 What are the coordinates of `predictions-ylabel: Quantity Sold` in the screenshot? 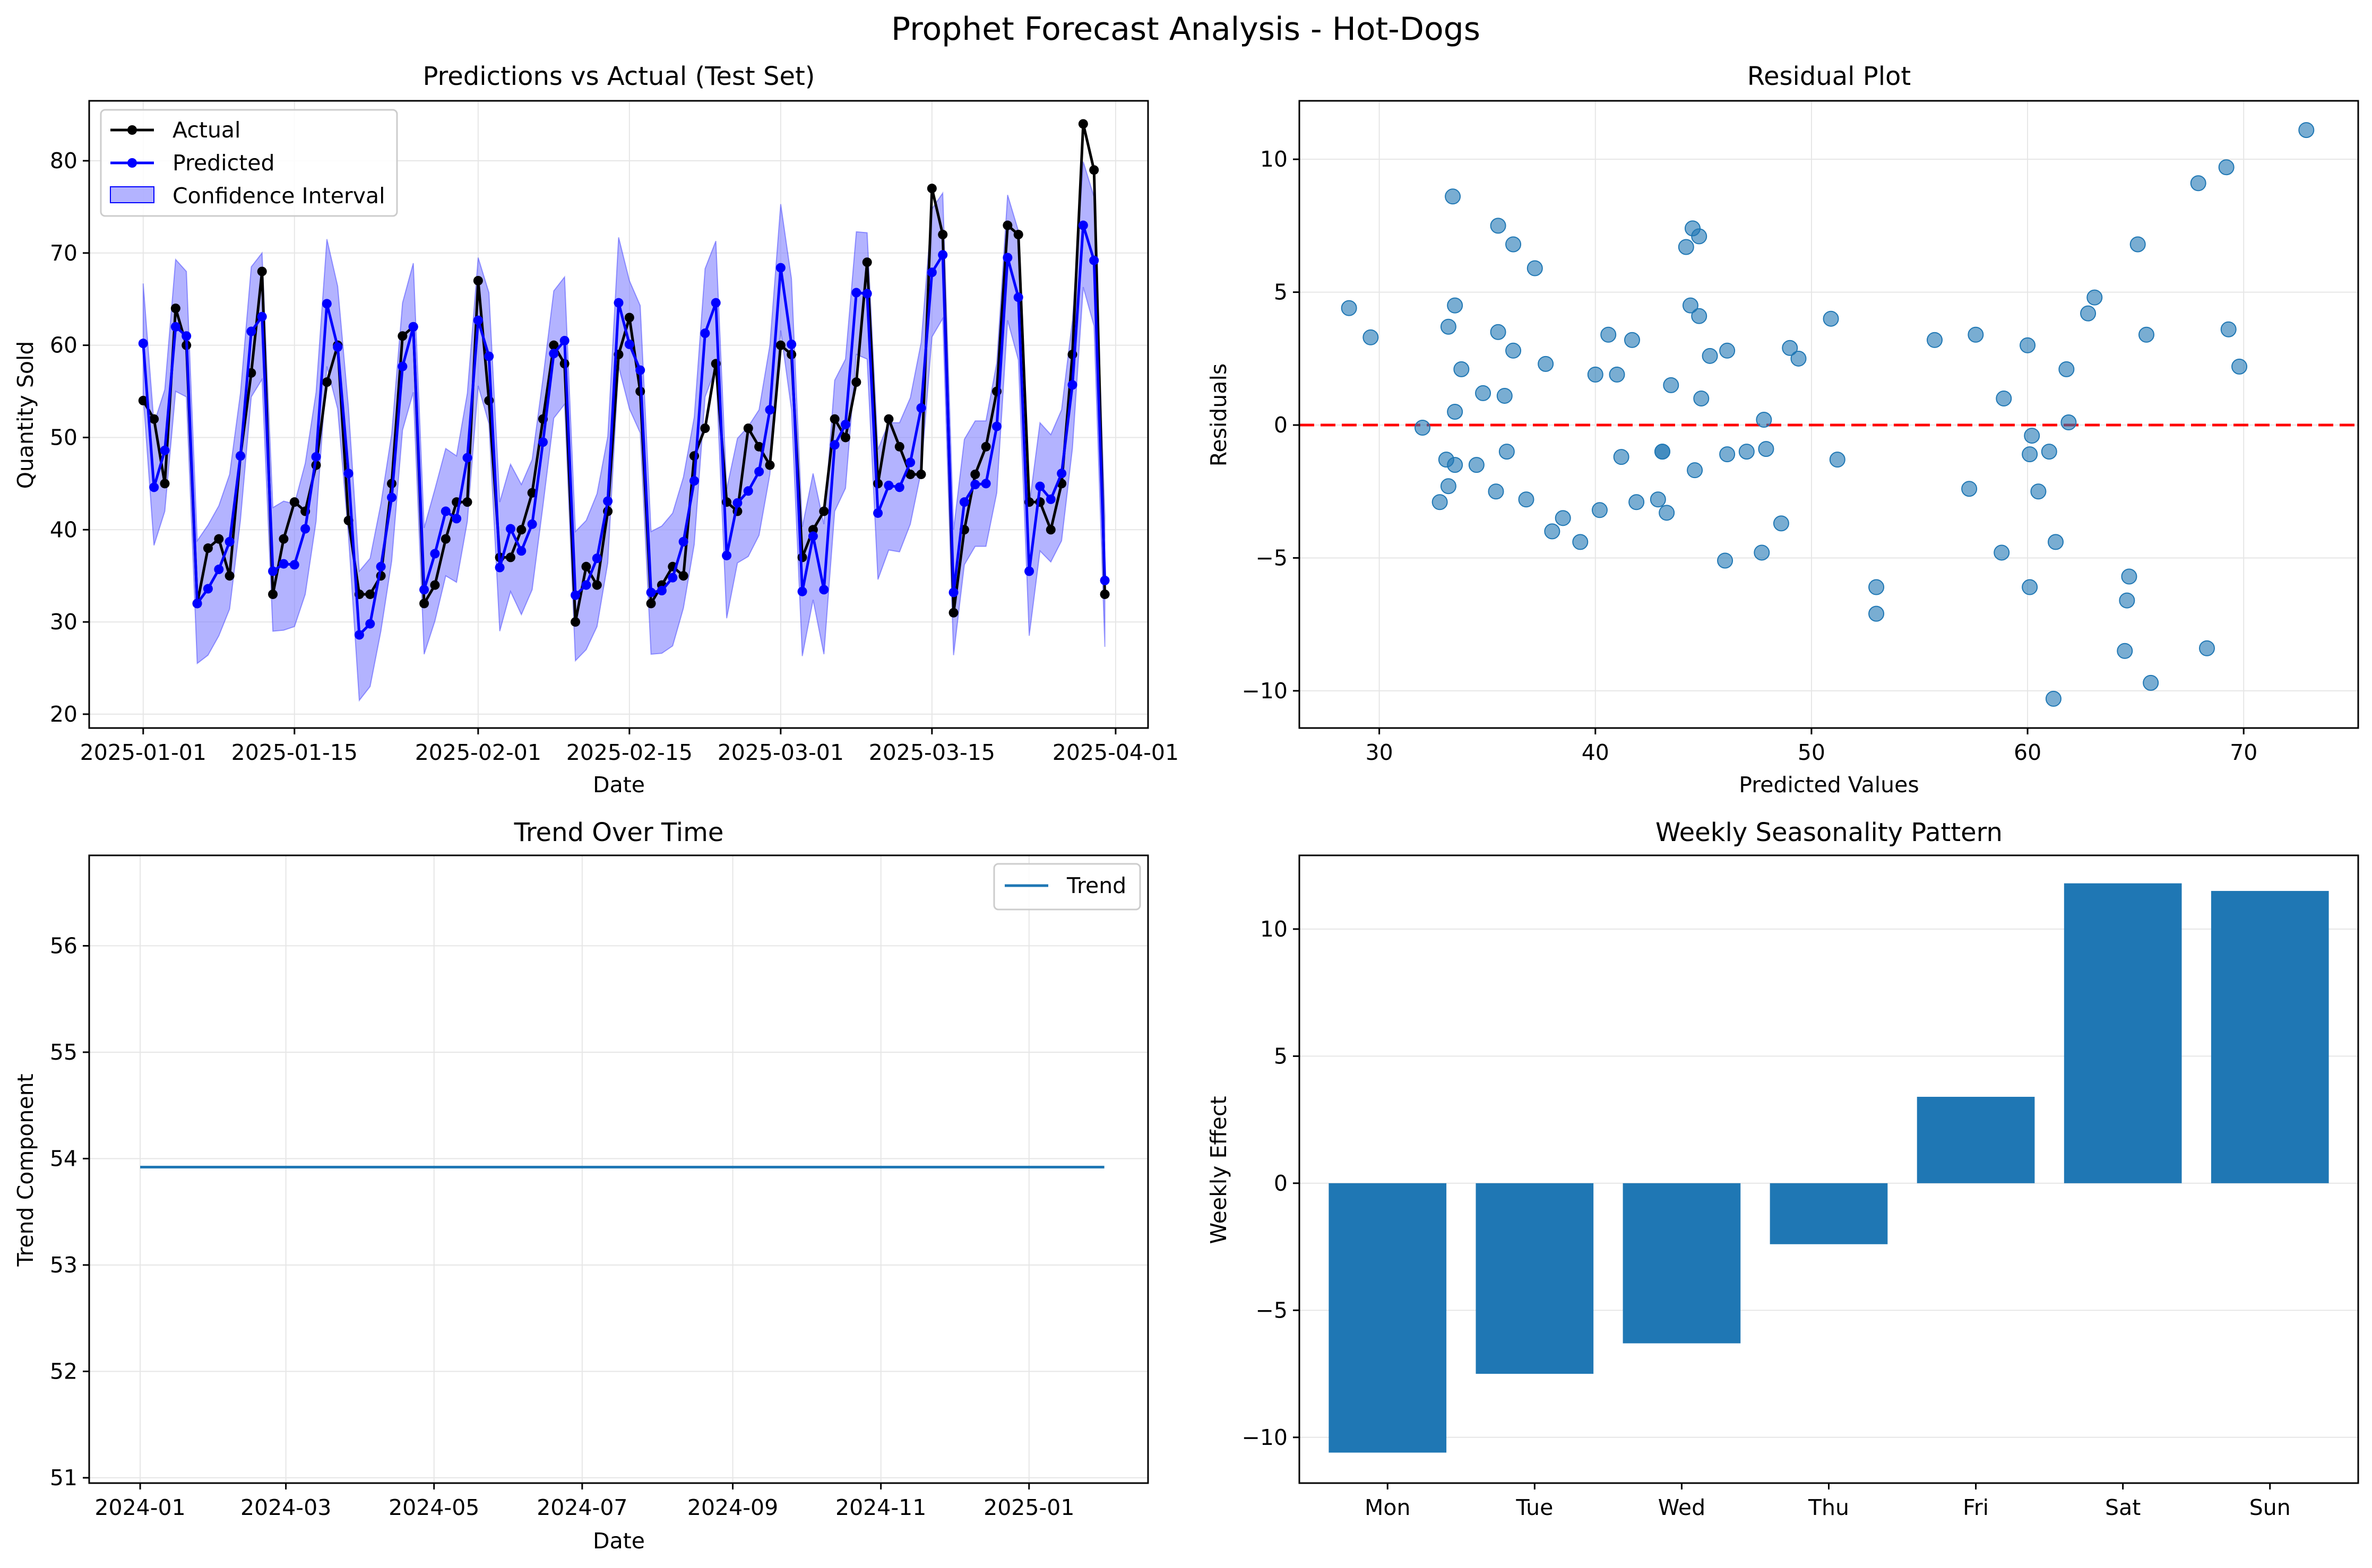 It's located at (25, 415).